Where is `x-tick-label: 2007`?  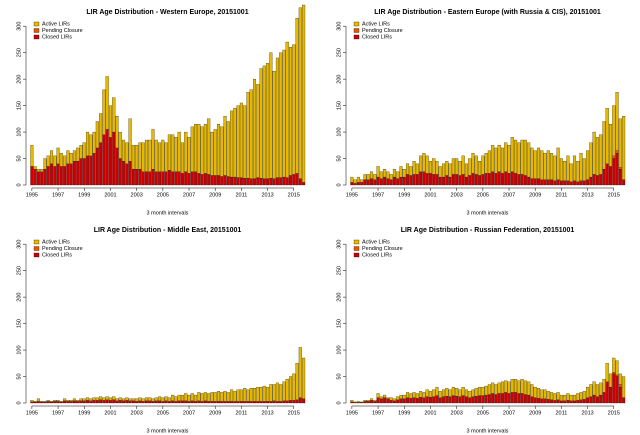
x-tick-label: 2007 is located at coordinates (189, 413).